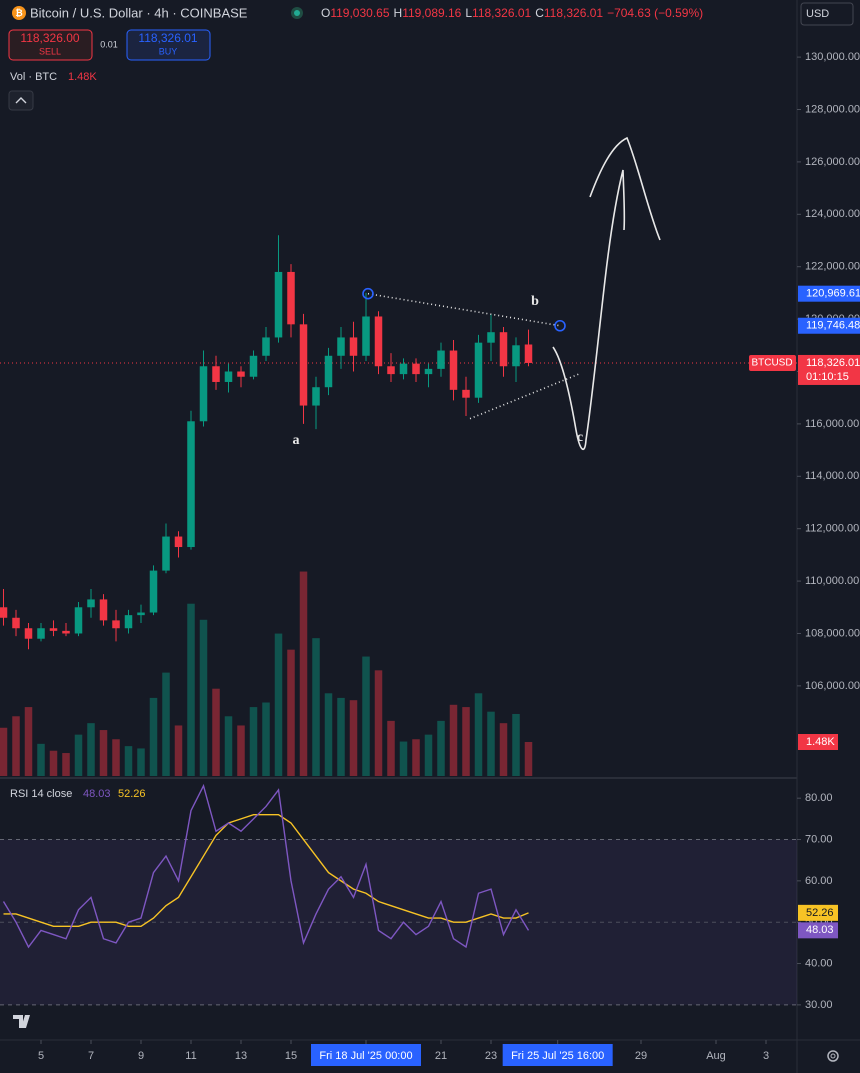 The width and height of the screenshot is (860, 1073). I want to click on rsi-axis-label: 52.26, so click(820, 913).